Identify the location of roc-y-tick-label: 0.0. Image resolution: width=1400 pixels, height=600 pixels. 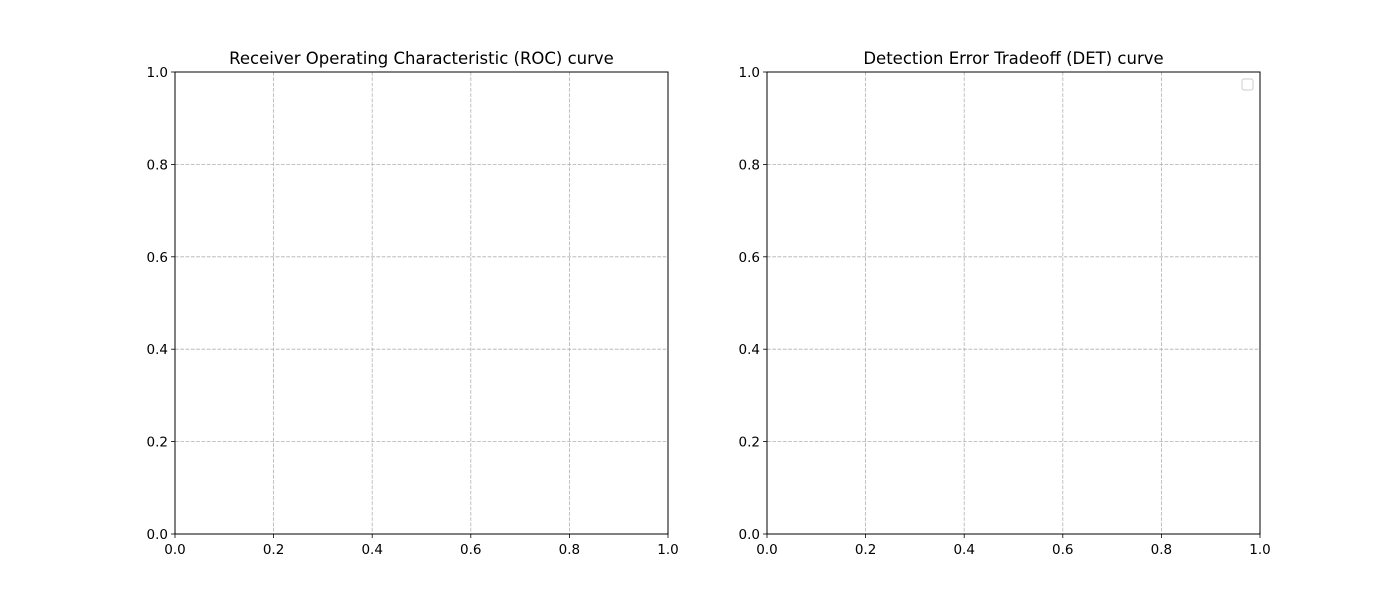
(157, 535).